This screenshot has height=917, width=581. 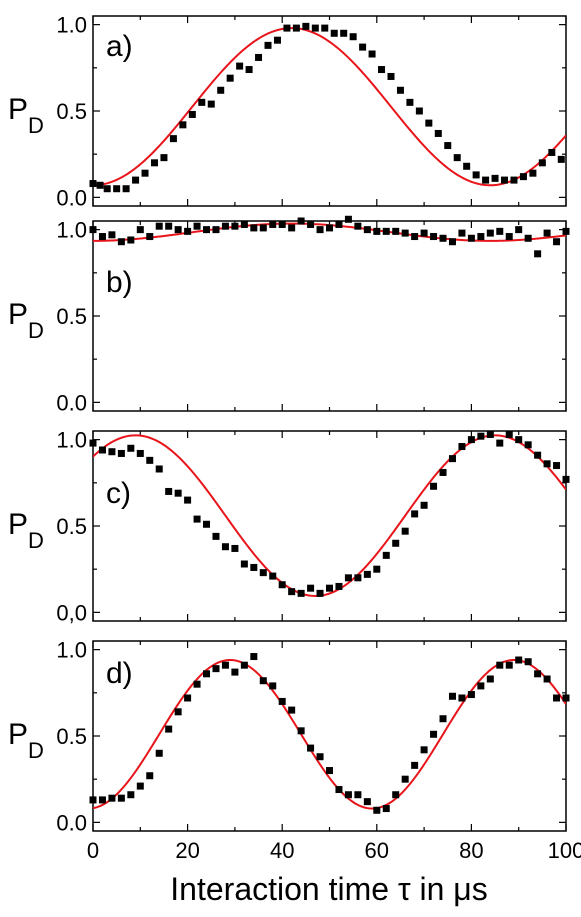 What do you see at coordinates (377, 850) in the screenshot?
I see `x-tick-label: 60` at bounding box center [377, 850].